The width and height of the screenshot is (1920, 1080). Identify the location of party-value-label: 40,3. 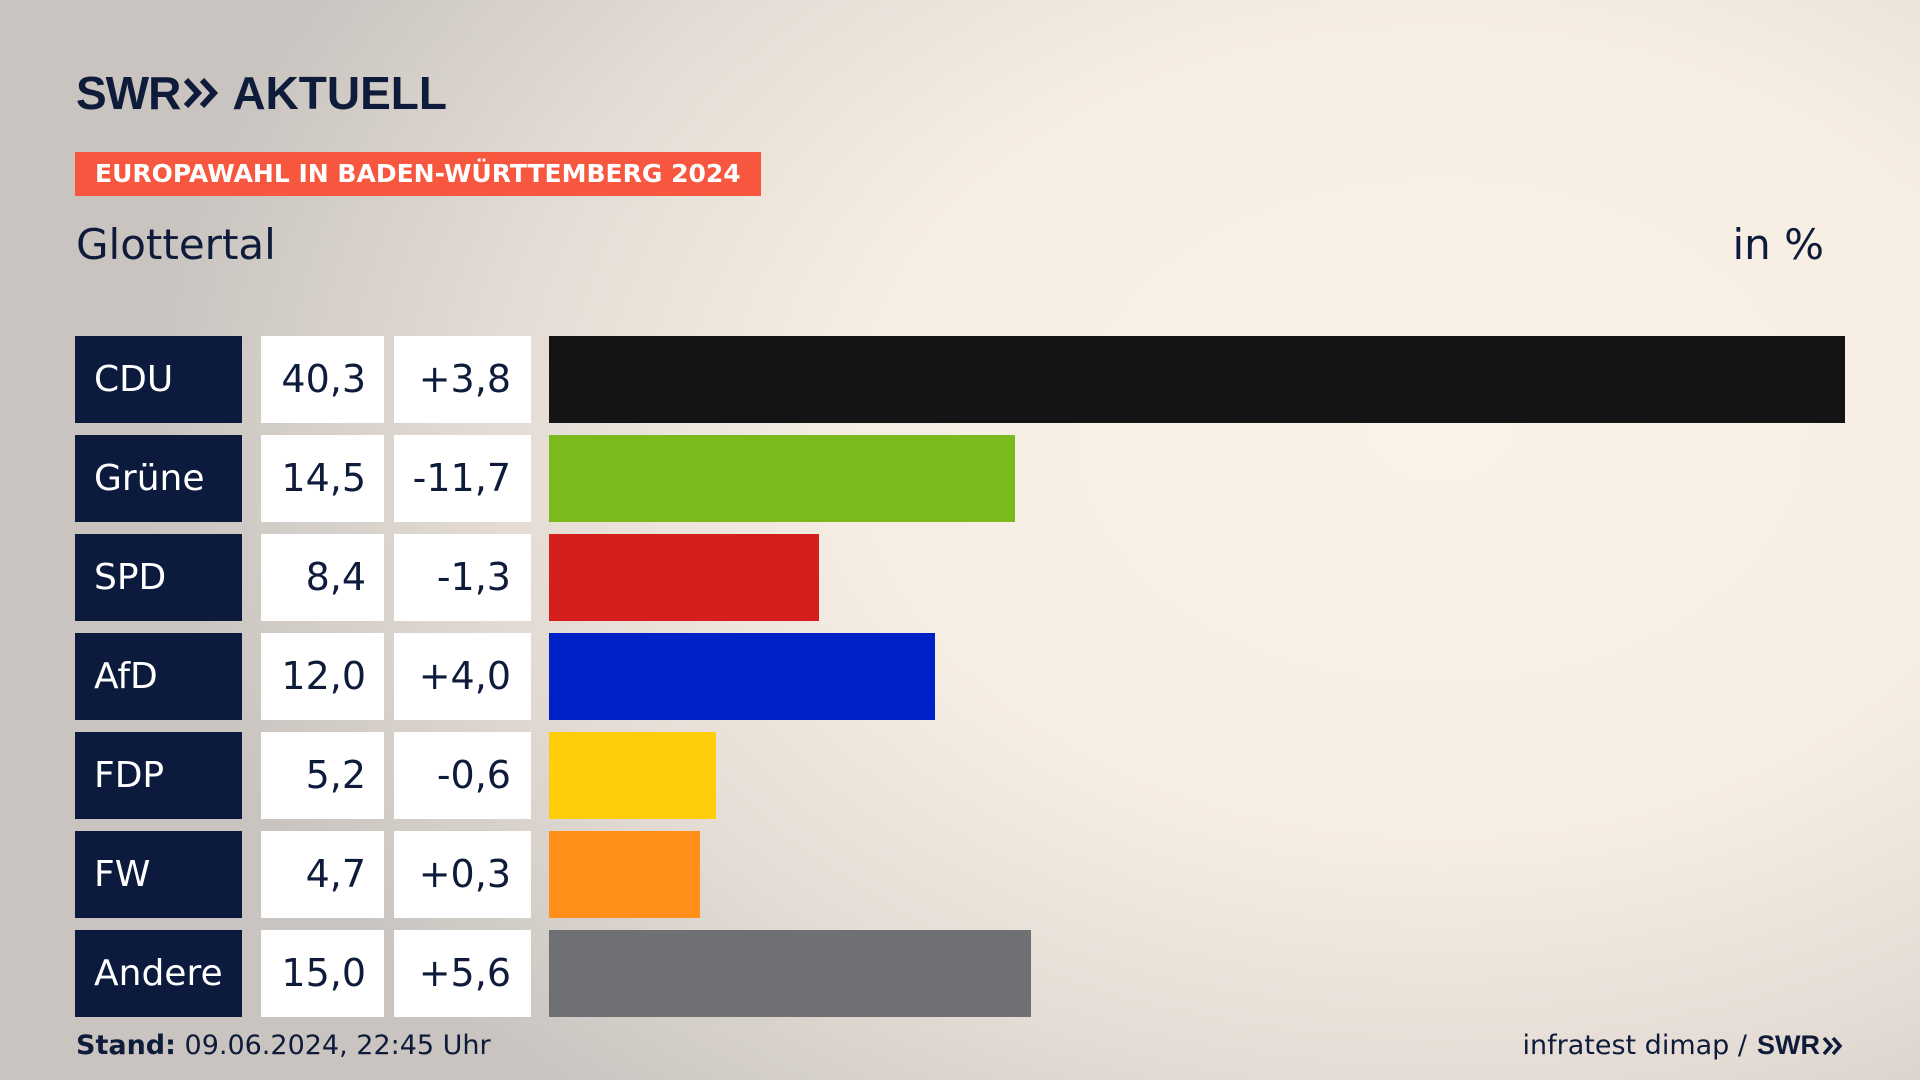
(322, 379).